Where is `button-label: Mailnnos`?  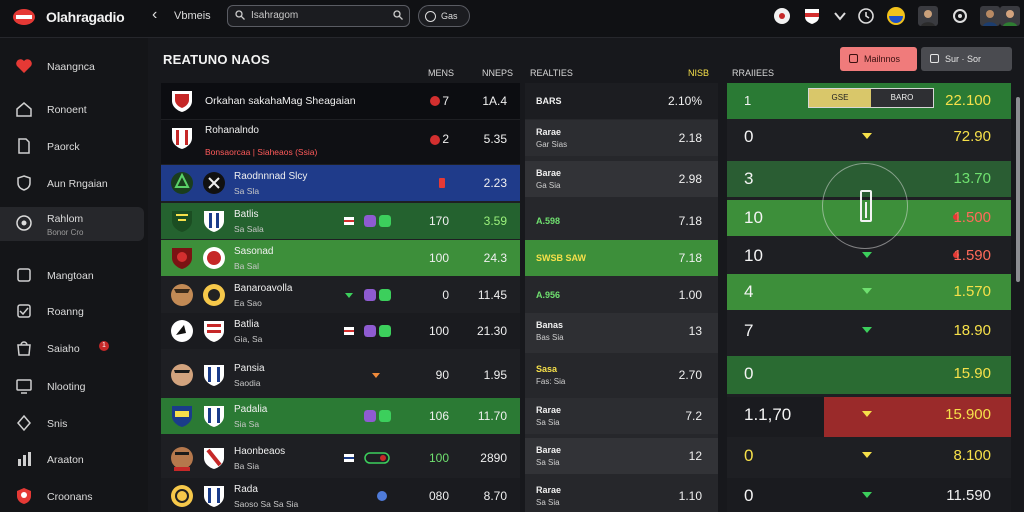 button-label: Mailnnos is located at coordinates (882, 59).